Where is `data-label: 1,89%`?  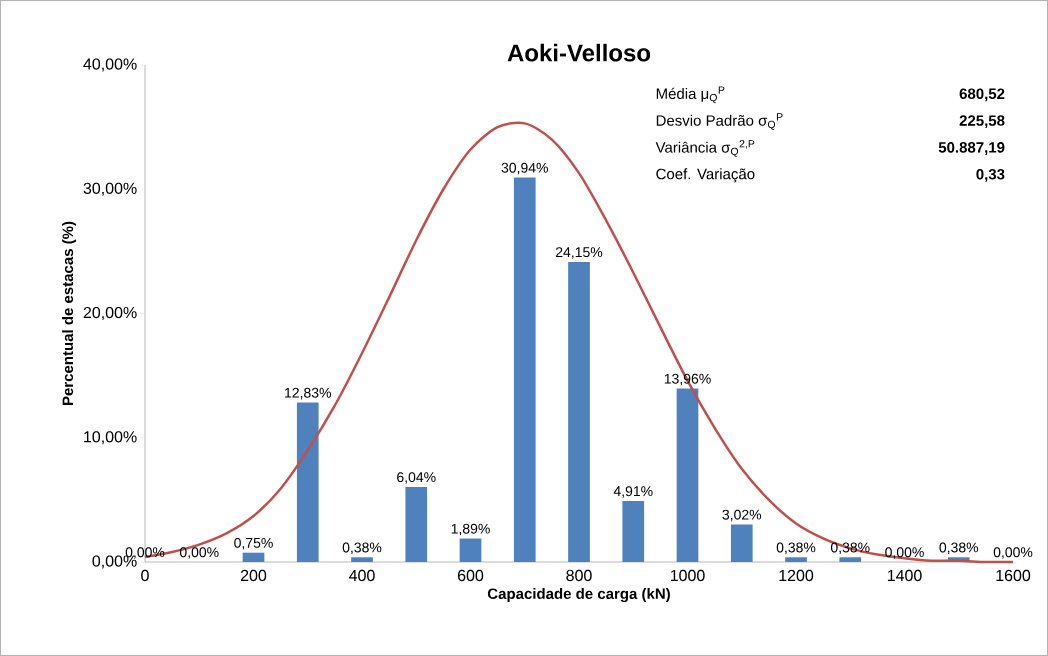 data-label: 1,89% is located at coordinates (470, 529).